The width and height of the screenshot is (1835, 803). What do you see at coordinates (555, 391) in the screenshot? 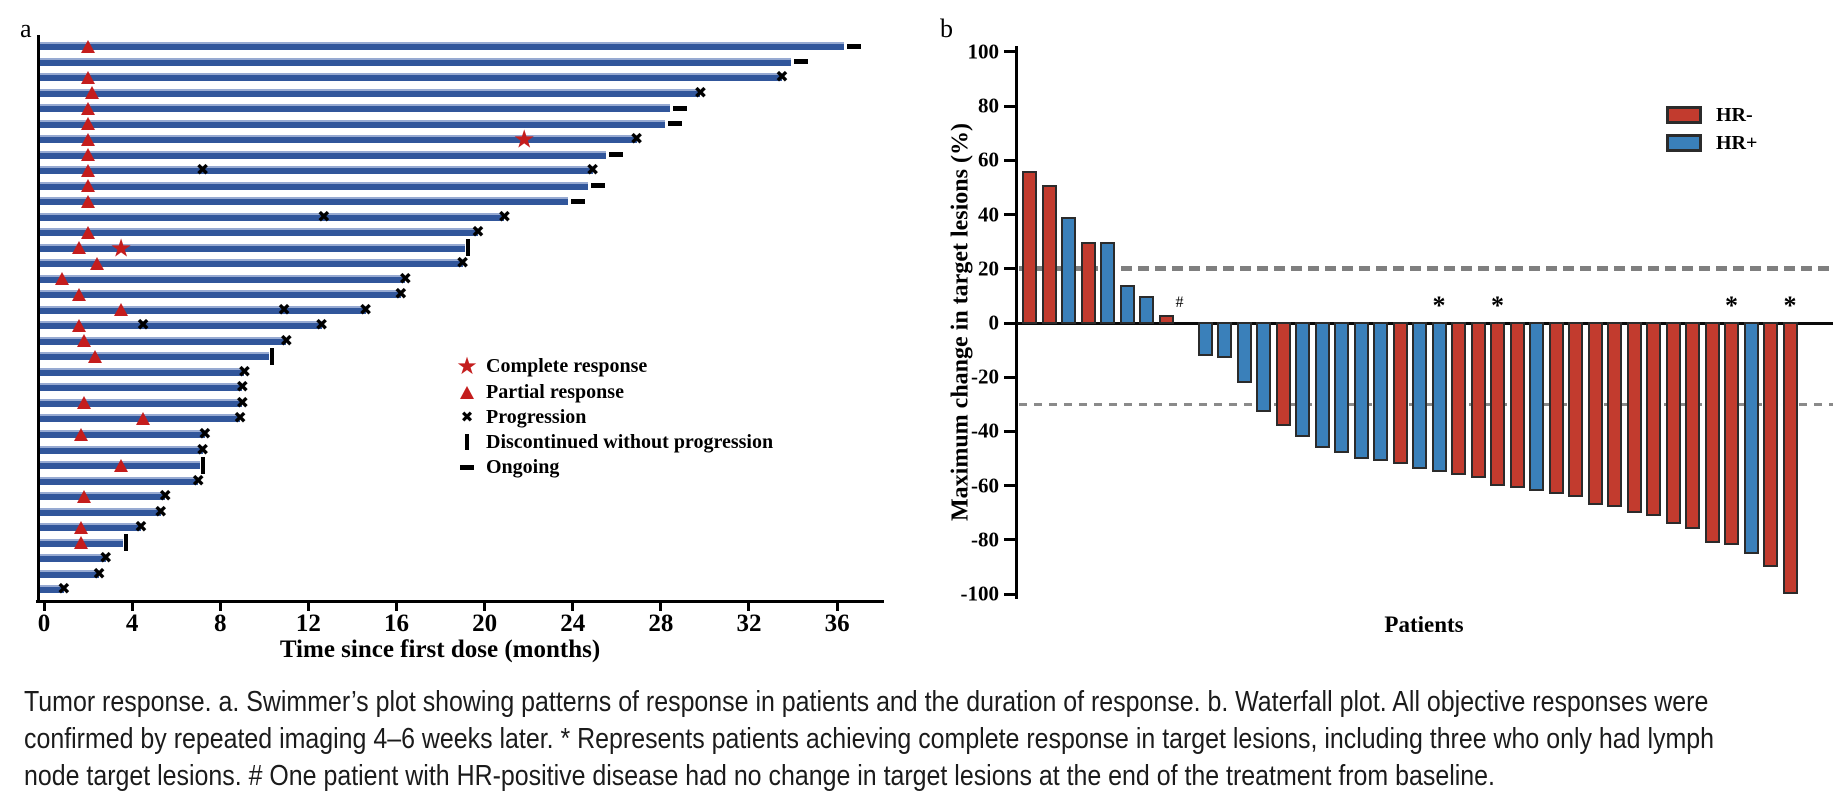
I see `legend-label: Partial response` at bounding box center [555, 391].